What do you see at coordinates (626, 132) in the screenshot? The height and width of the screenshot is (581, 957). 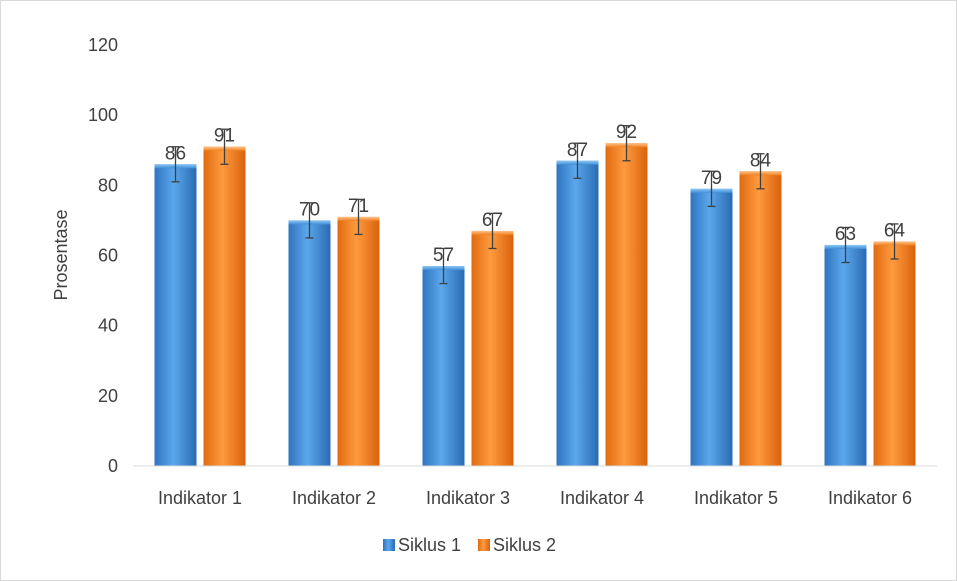 I see `data-label: 92` at bounding box center [626, 132].